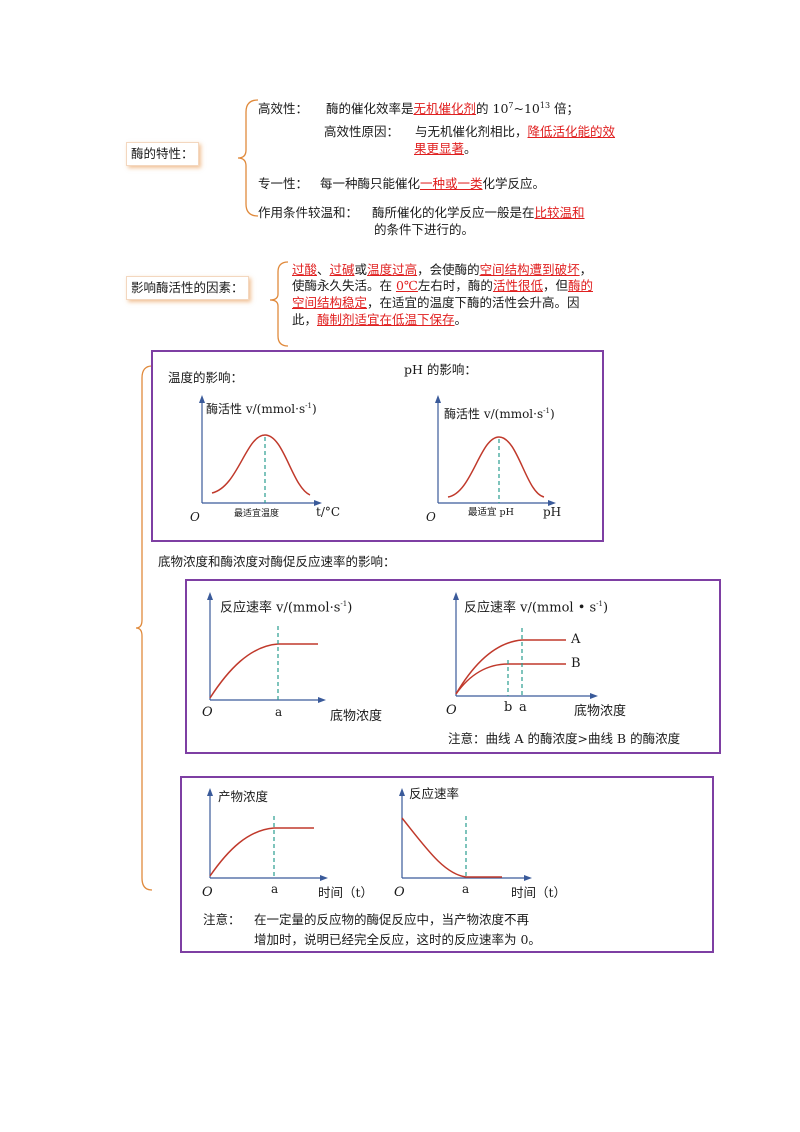 This screenshot has height=1132, width=800. What do you see at coordinates (600, 711) in the screenshot?
I see `enz-x-label: 底物浓度` at bounding box center [600, 711].